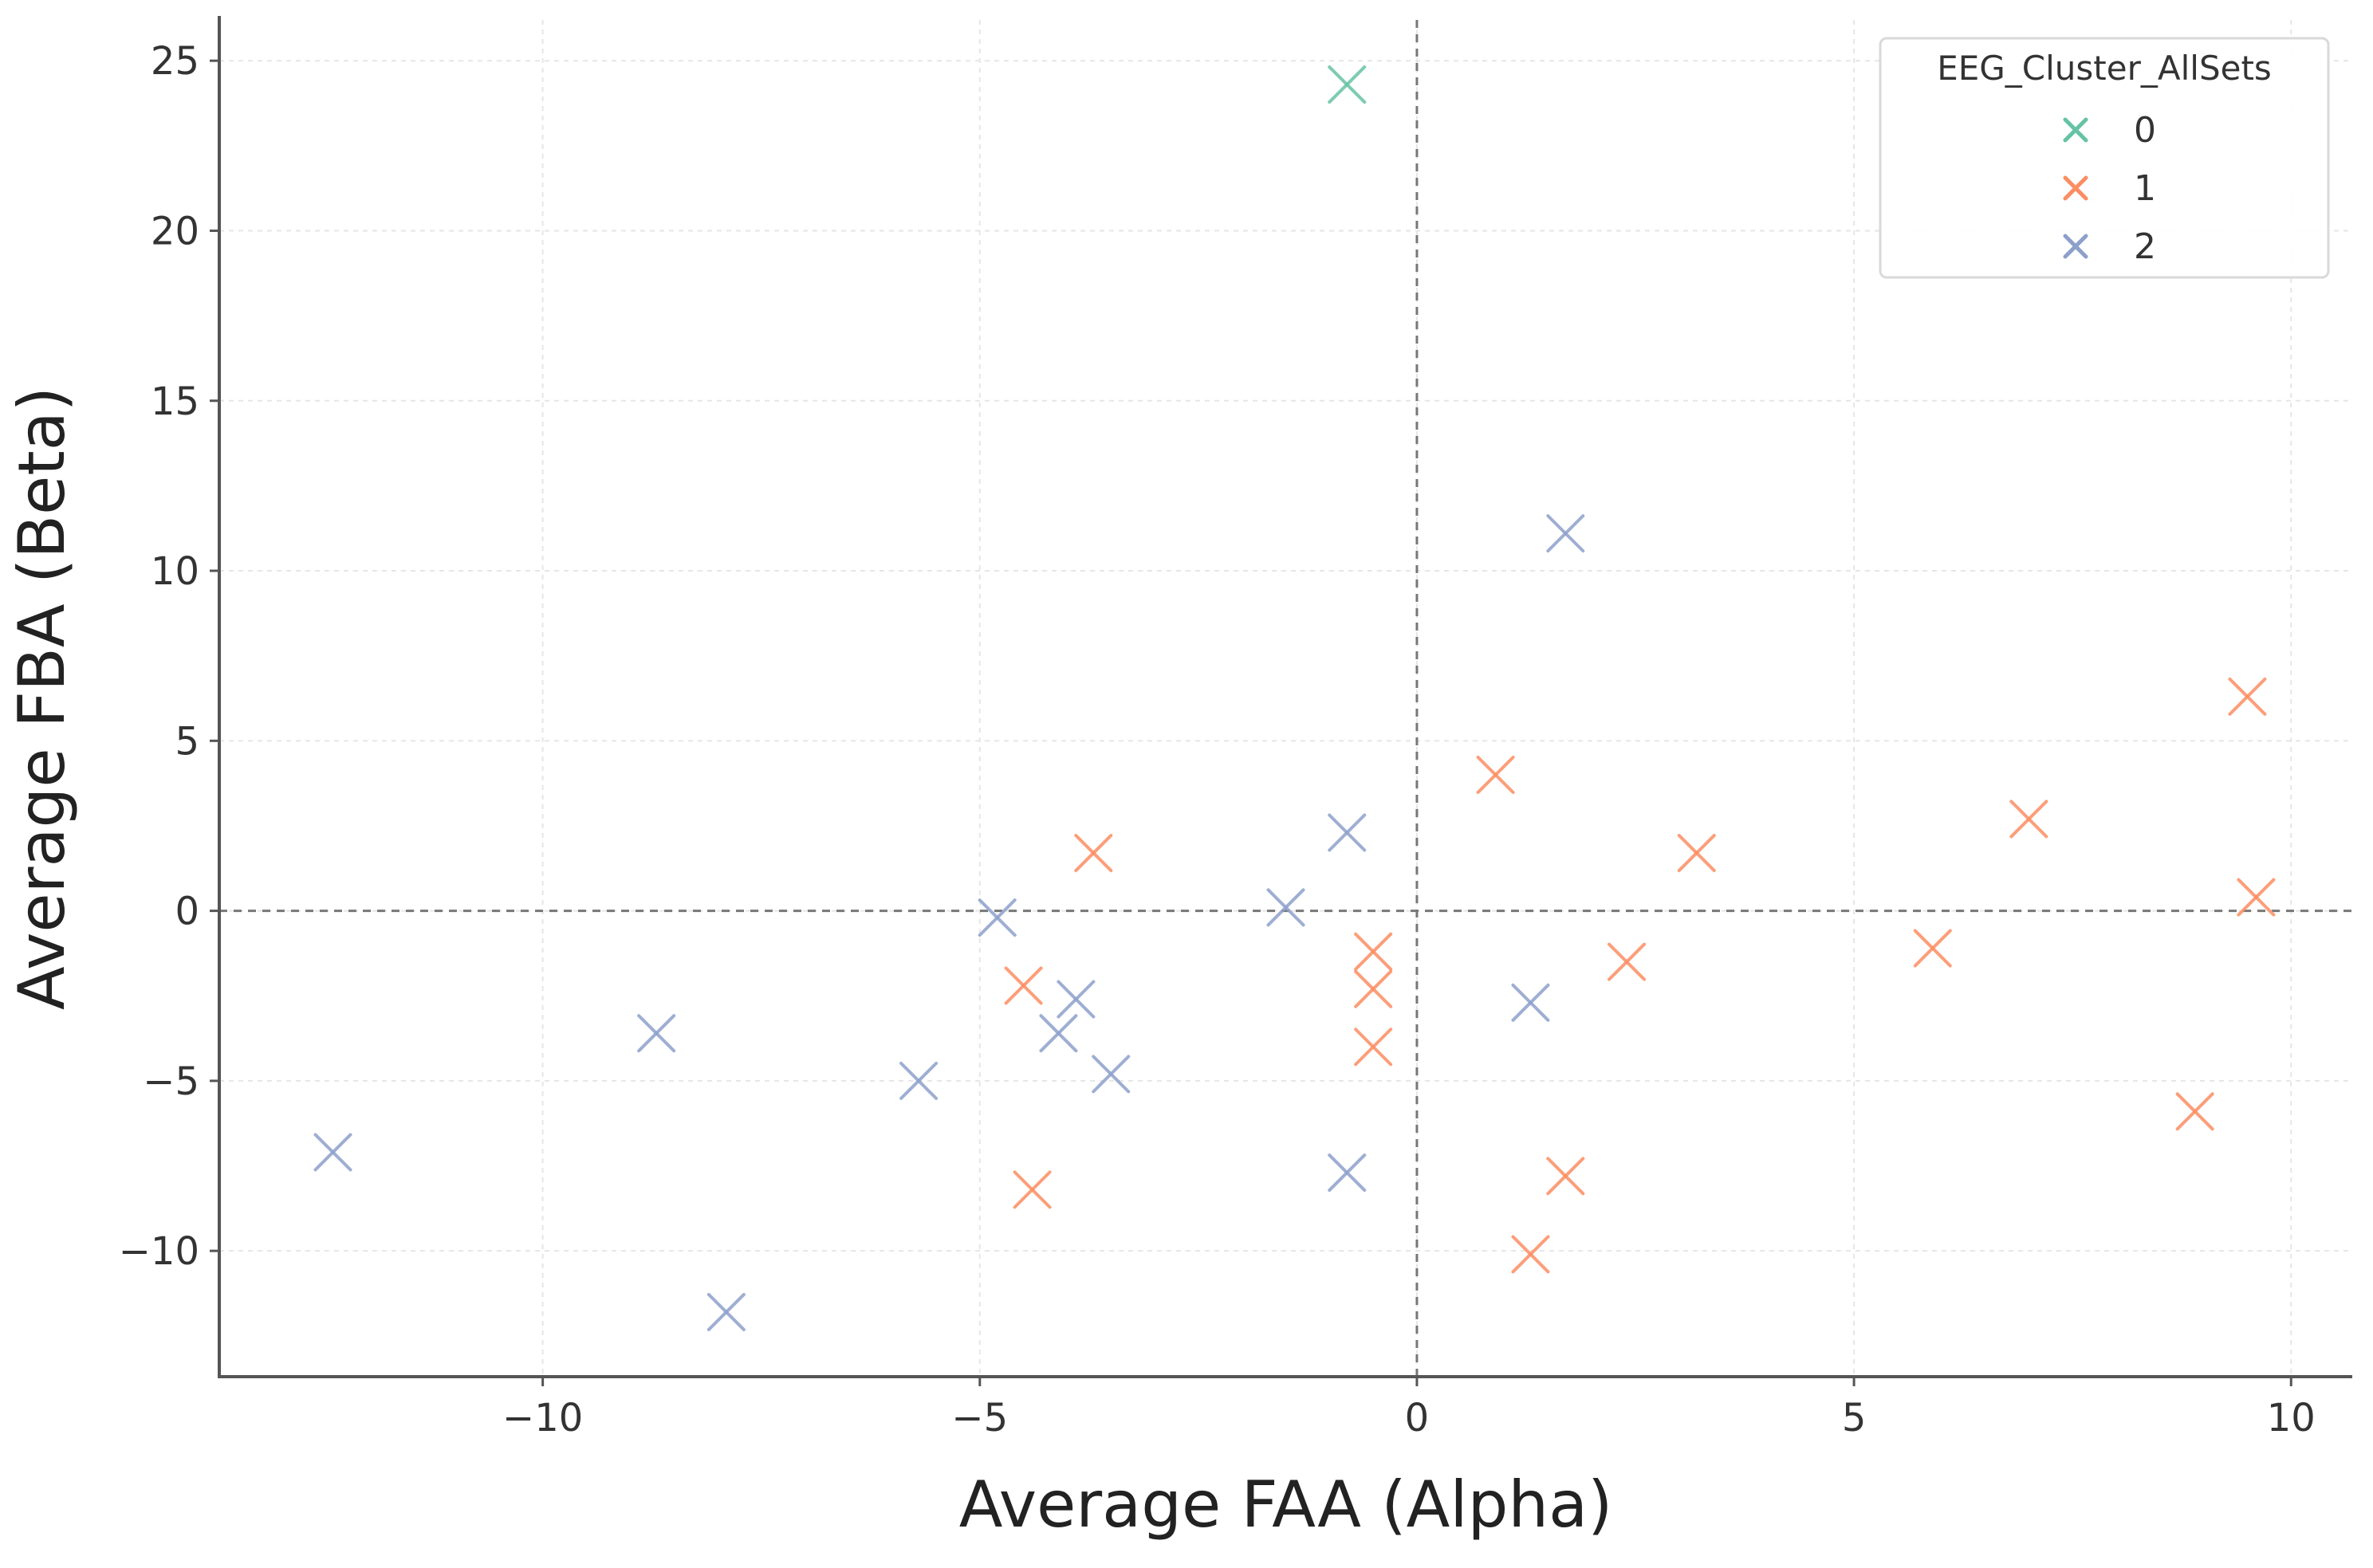 Image resolution: width=2373 pixels, height=1568 pixels. I want to click on y-axis-title: Average FBA (Beta), so click(42, 699).